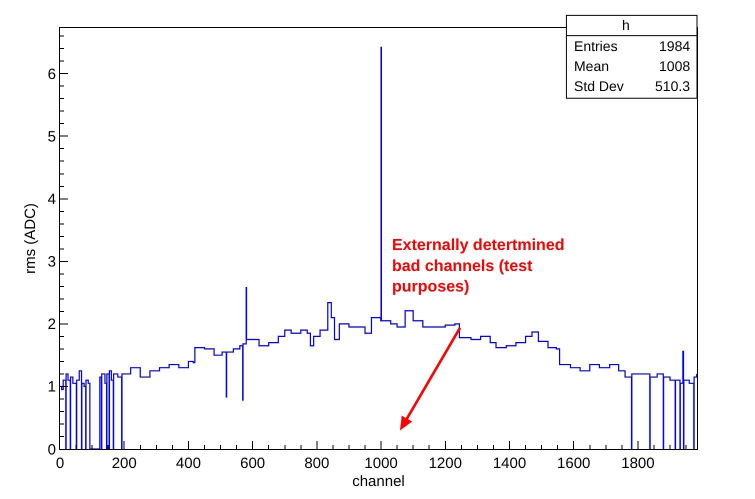 The height and width of the screenshot is (499, 755). I want to click on x-tick-label: 800, so click(317, 463).